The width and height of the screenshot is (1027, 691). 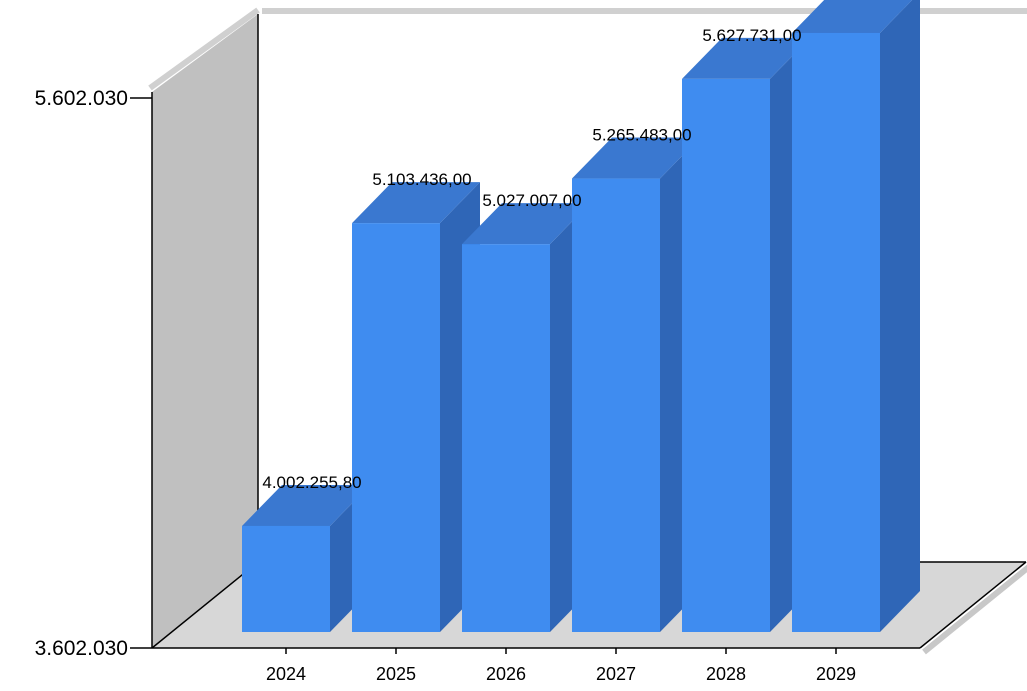 I want to click on y-tick-label: 5.602.030, so click(x=81, y=98).